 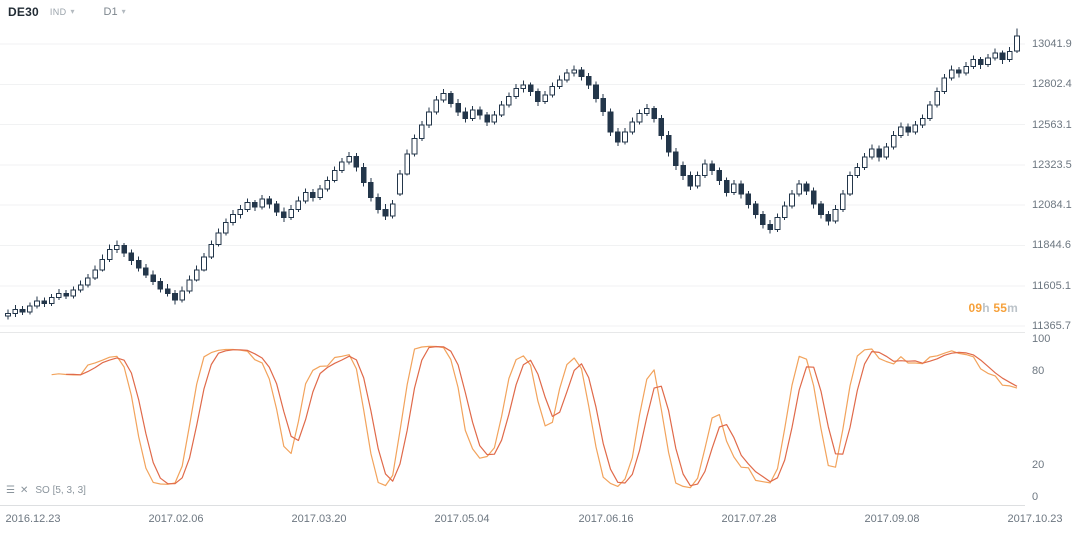 What do you see at coordinates (10, 490) in the screenshot?
I see `indicator-menu-icon: ☰` at bounding box center [10, 490].